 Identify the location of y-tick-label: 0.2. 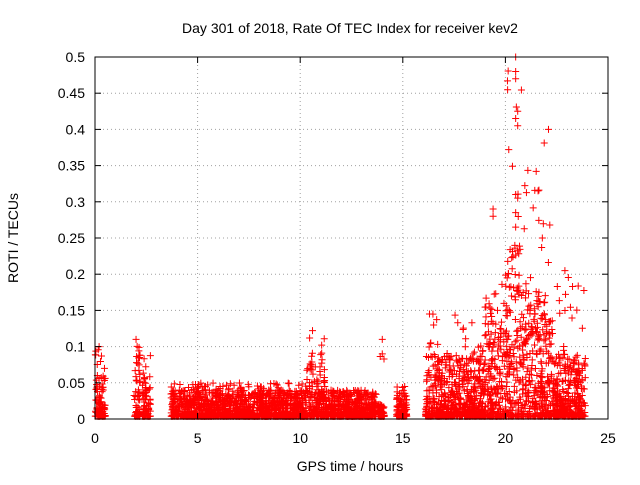
(76, 274).